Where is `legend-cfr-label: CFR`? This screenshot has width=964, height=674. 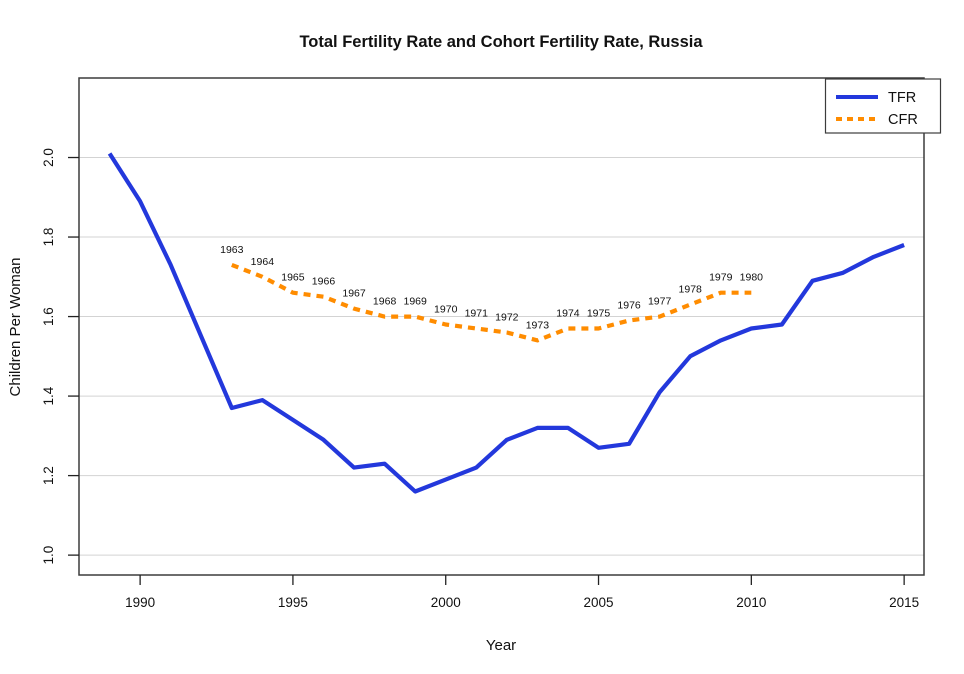 legend-cfr-label: CFR is located at coordinates (903, 120).